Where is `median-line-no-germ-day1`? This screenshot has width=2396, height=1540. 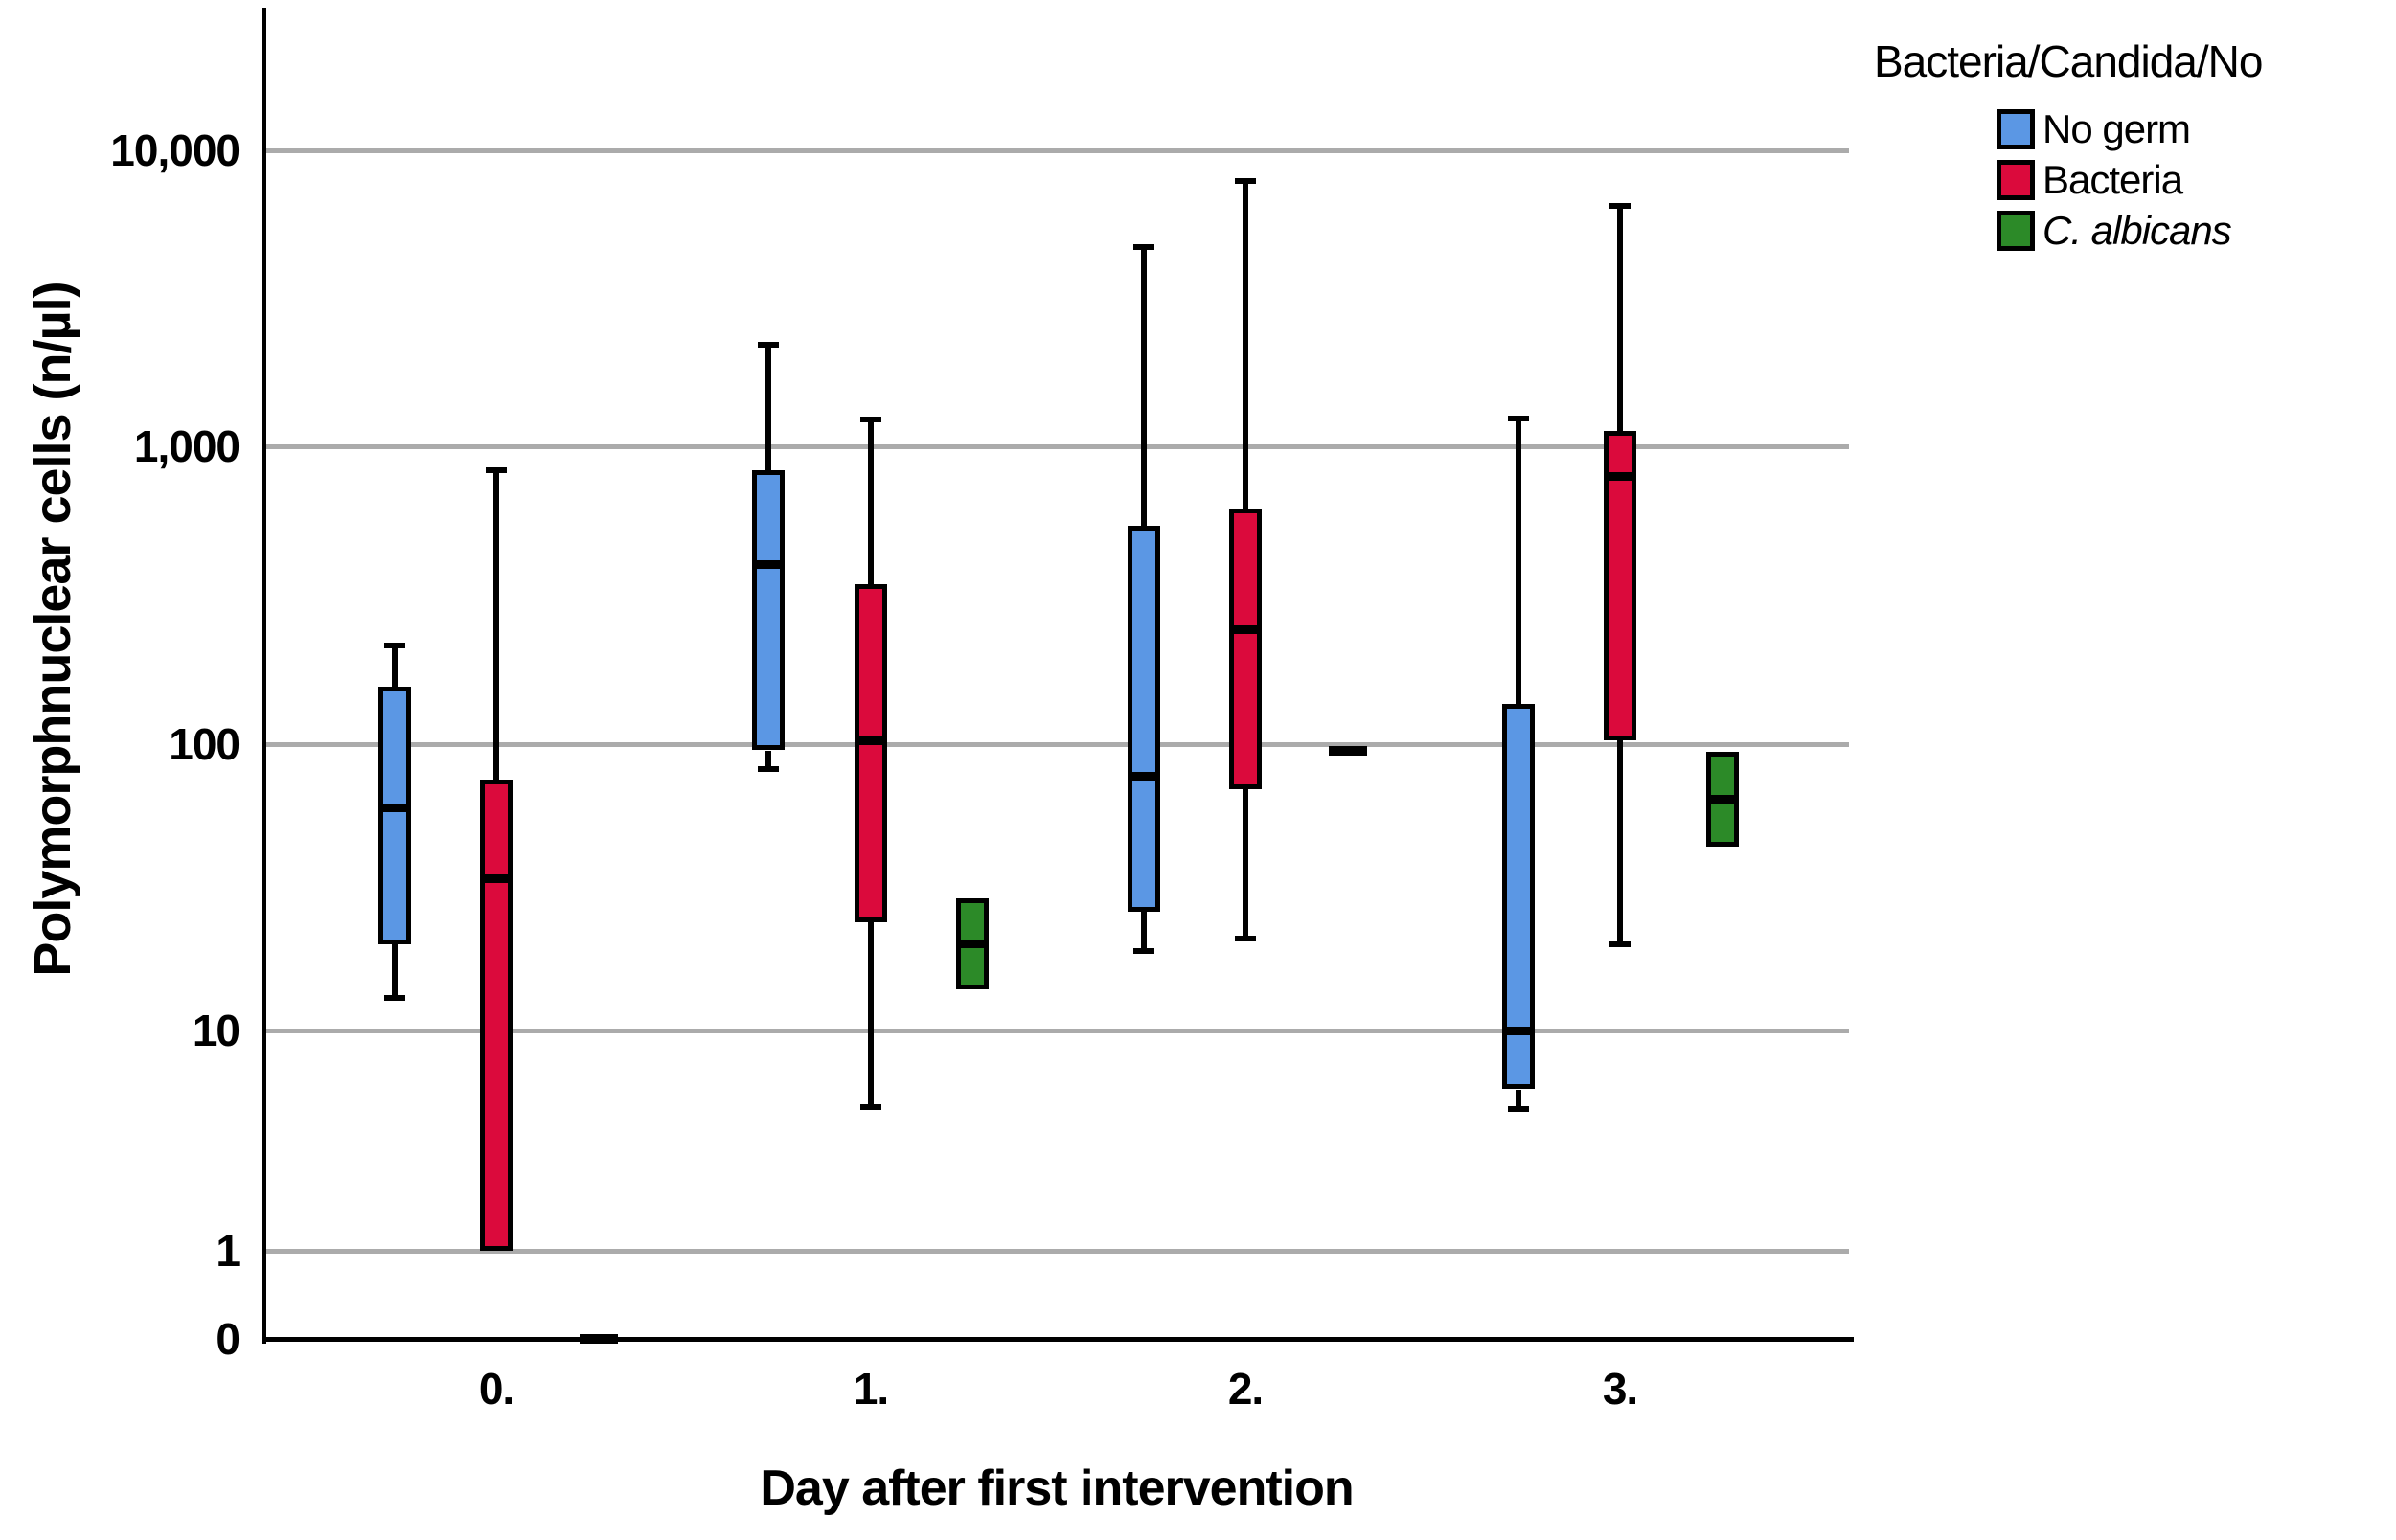
median-line-no-germ-day1 is located at coordinates (768, 564).